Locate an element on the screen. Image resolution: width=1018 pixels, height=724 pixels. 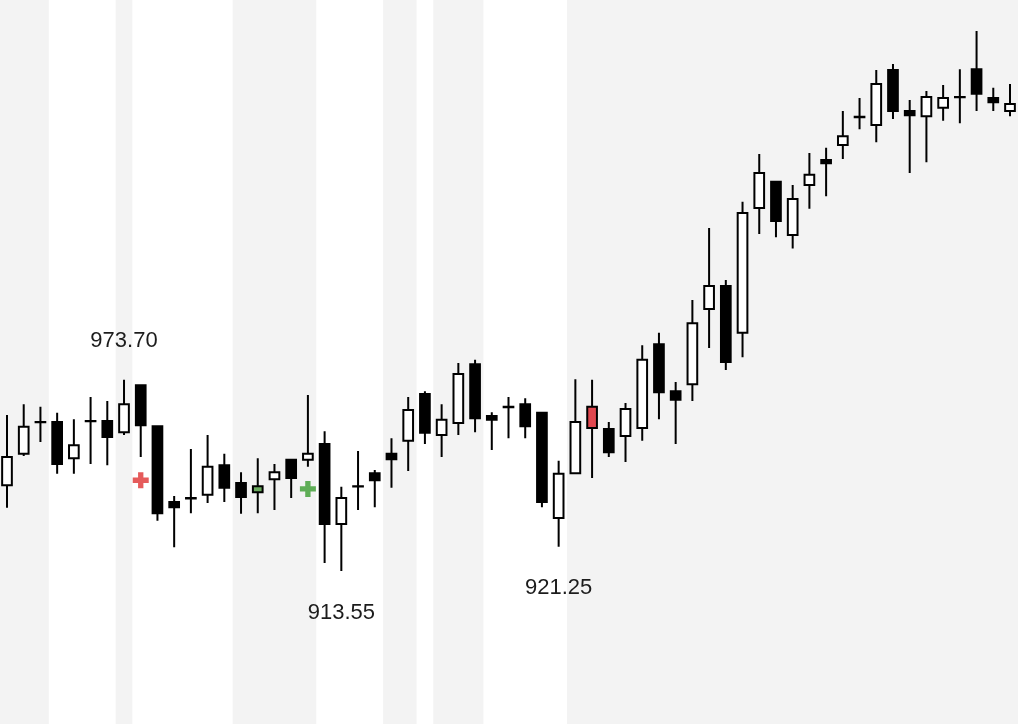
text: 921.25 is located at coordinates (559, 587).